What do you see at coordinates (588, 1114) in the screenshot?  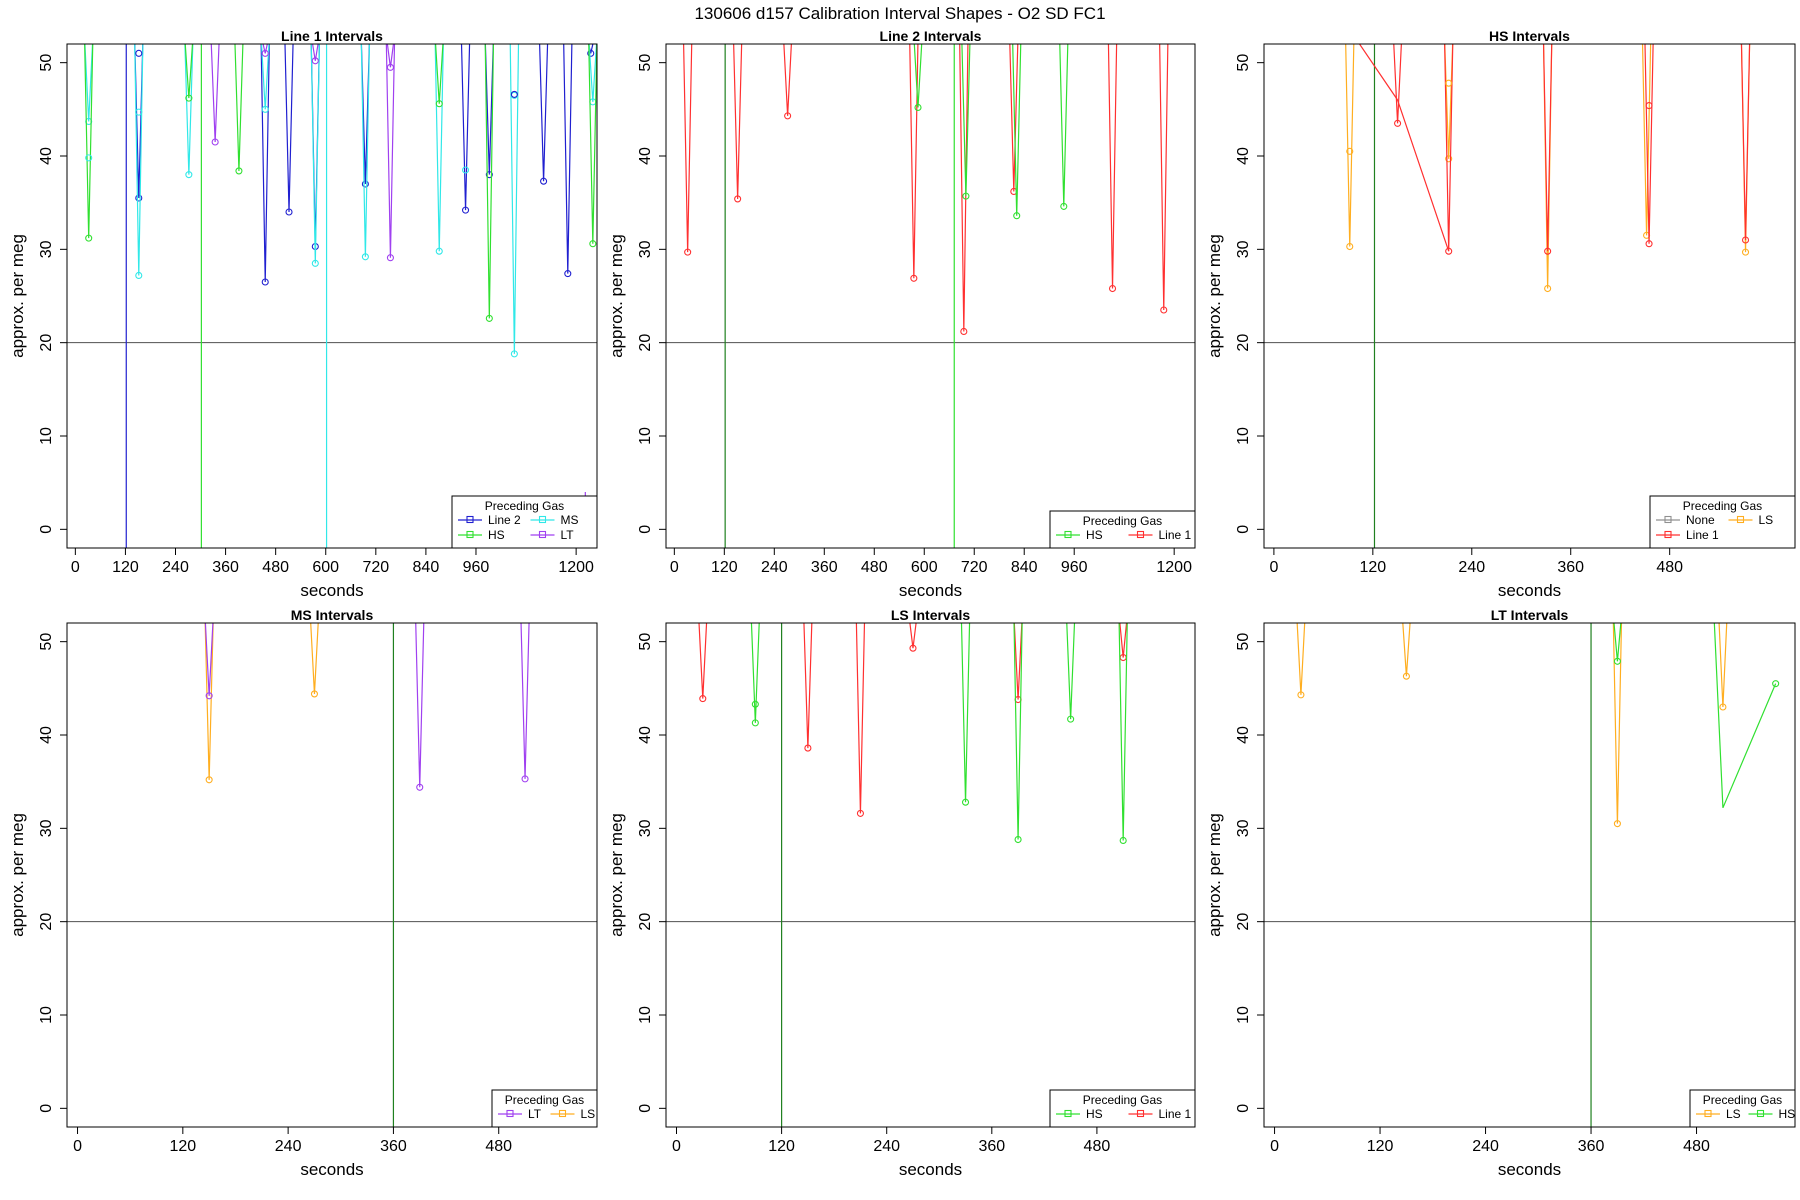 I see `legend-entry-label: LS` at bounding box center [588, 1114].